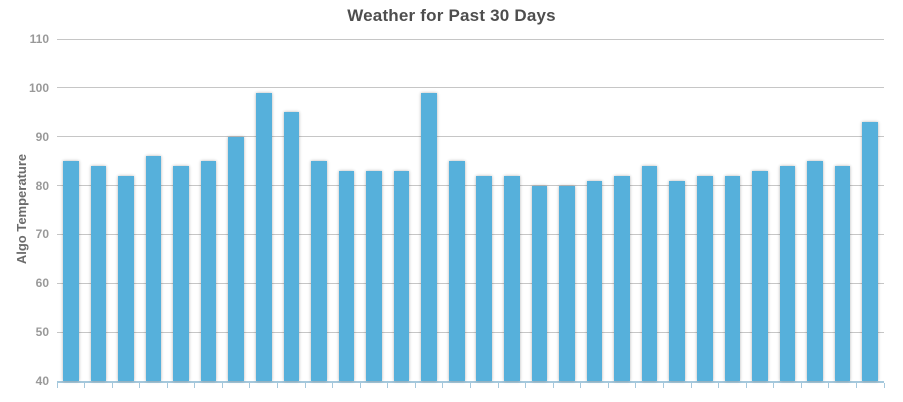 Image resolution: width=903 pixels, height=402 pixels. What do you see at coordinates (21, 209) in the screenshot?
I see `y-axis-title-text: Algo Temperature` at bounding box center [21, 209].